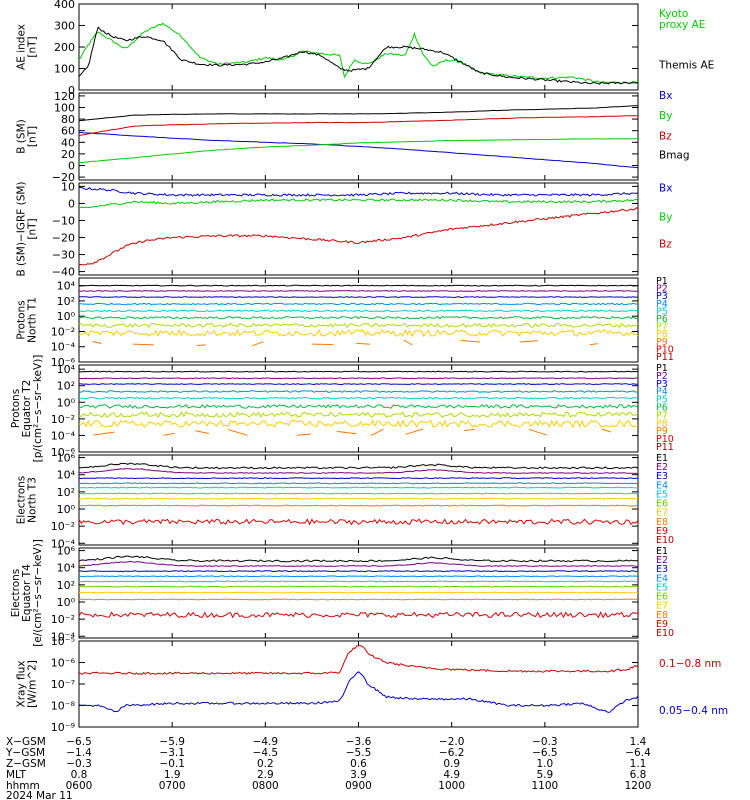 The height and width of the screenshot is (800, 750). I want to click on y-tick-label: 0, so click(71, 90).